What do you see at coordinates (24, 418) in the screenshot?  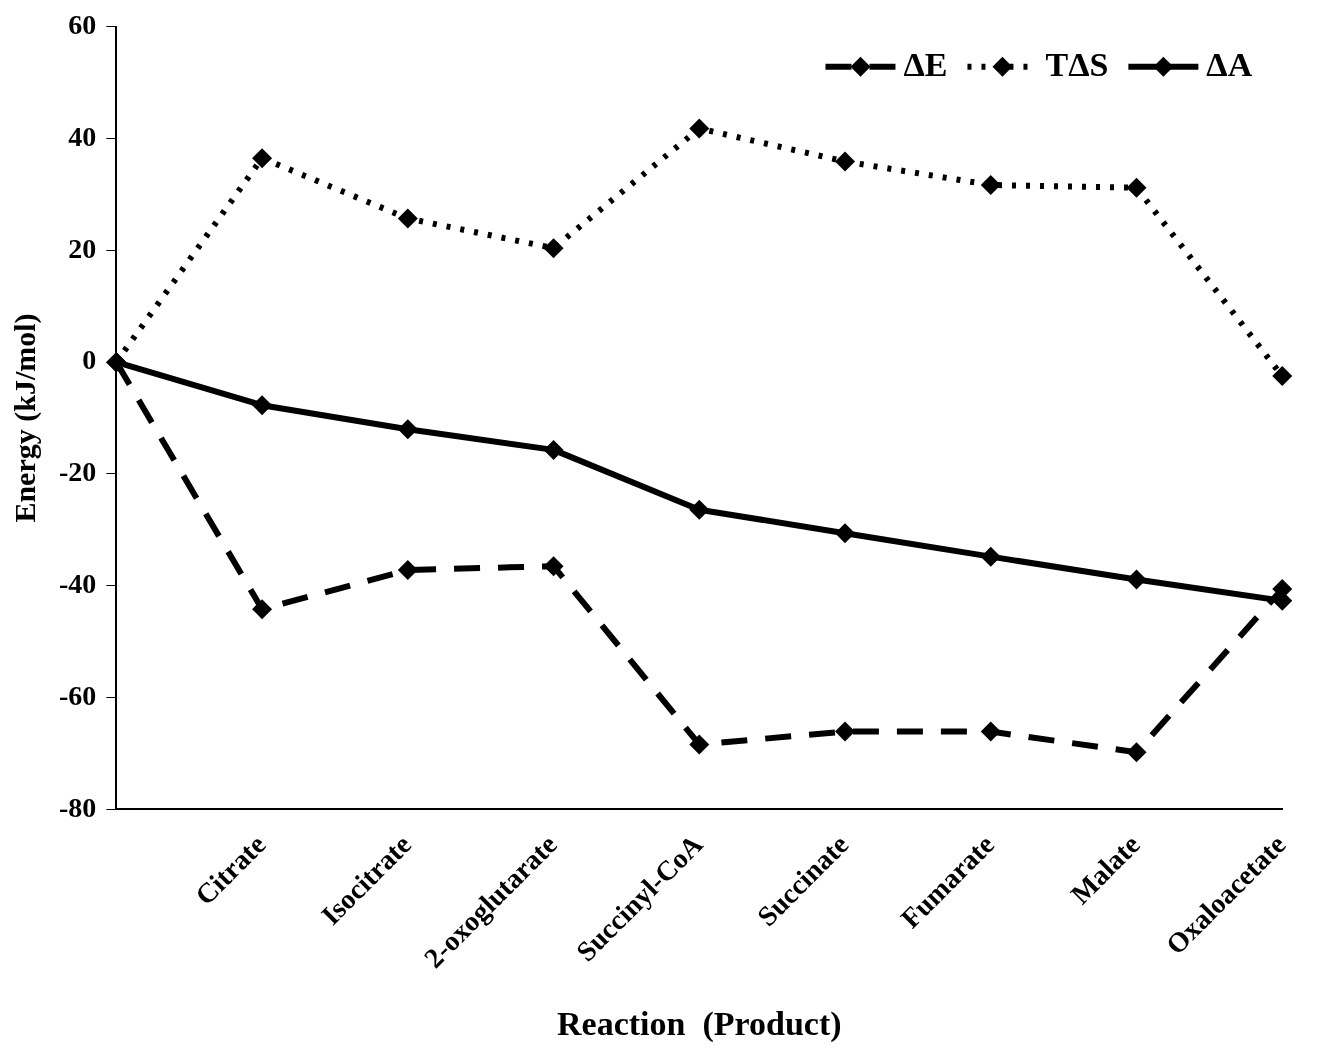 I see `y-axis-title: Energy (kJ/mol)` at bounding box center [24, 418].